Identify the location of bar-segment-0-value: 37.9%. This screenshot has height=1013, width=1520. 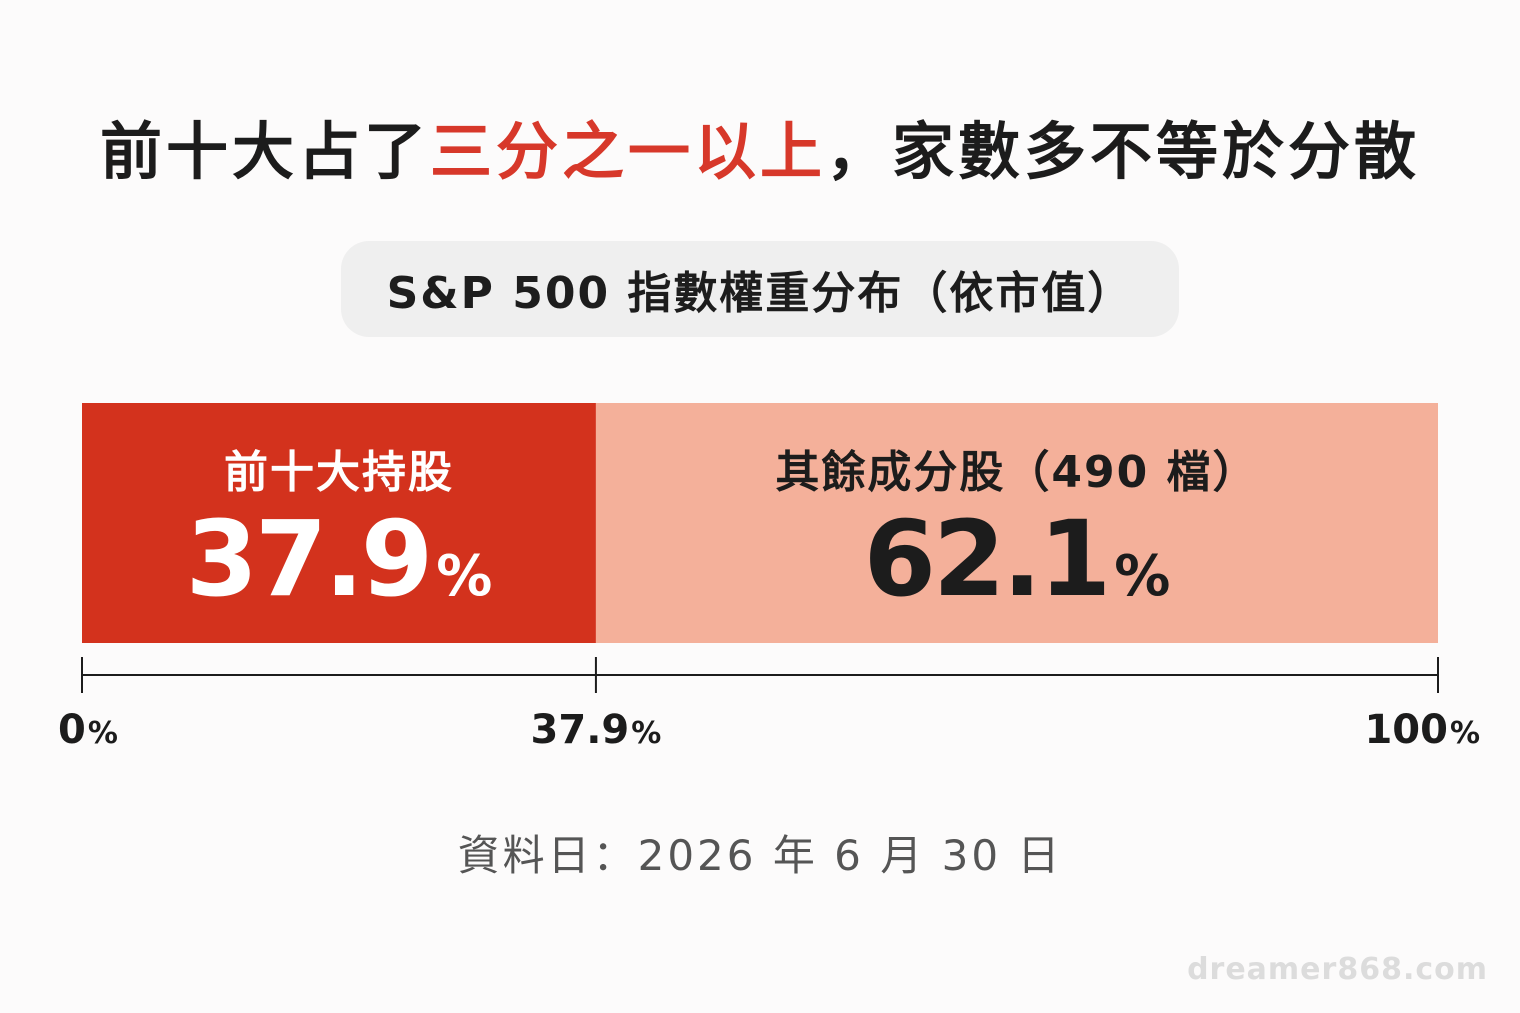
(339, 559).